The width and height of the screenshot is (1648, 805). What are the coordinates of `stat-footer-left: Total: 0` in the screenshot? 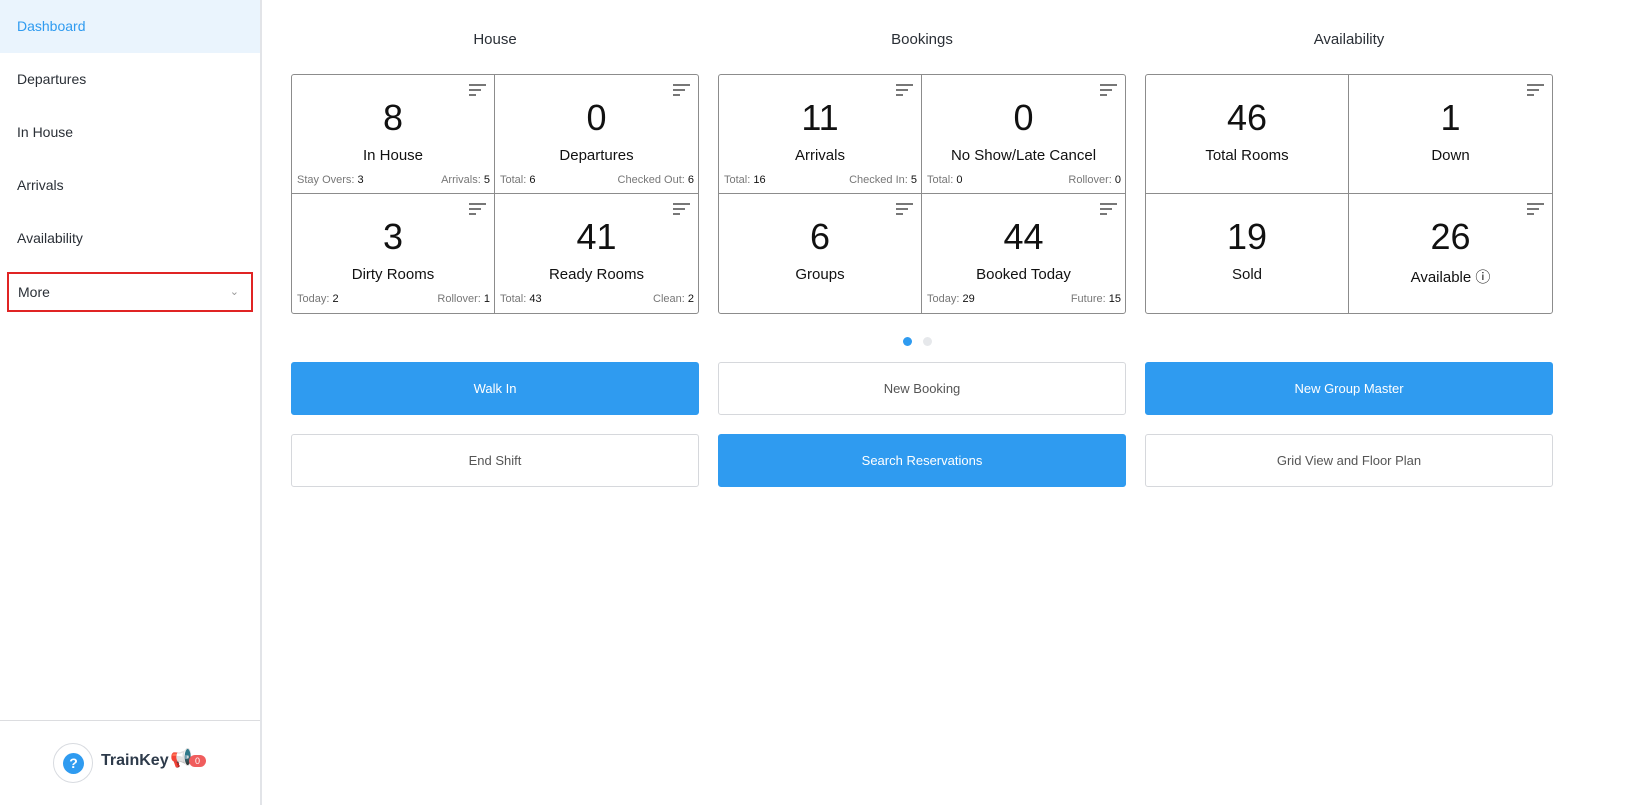 It's located at (944, 180).